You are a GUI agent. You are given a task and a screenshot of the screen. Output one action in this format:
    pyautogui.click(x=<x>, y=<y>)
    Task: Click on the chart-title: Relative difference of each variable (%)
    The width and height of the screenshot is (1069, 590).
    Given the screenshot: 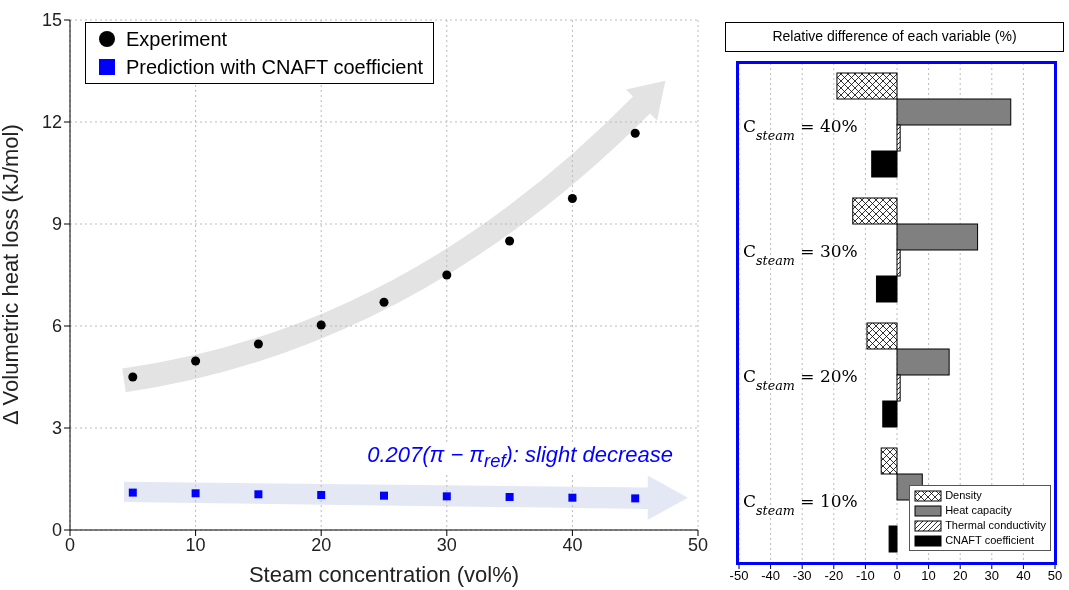 What is the action you would take?
    pyautogui.click(x=894, y=37)
    